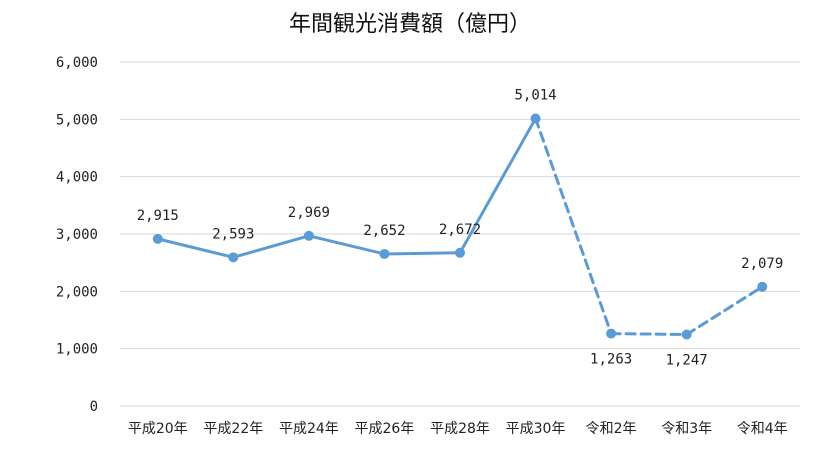 The width and height of the screenshot is (820, 451). I want to click on x-tick-label: 令和4年, so click(762, 429).